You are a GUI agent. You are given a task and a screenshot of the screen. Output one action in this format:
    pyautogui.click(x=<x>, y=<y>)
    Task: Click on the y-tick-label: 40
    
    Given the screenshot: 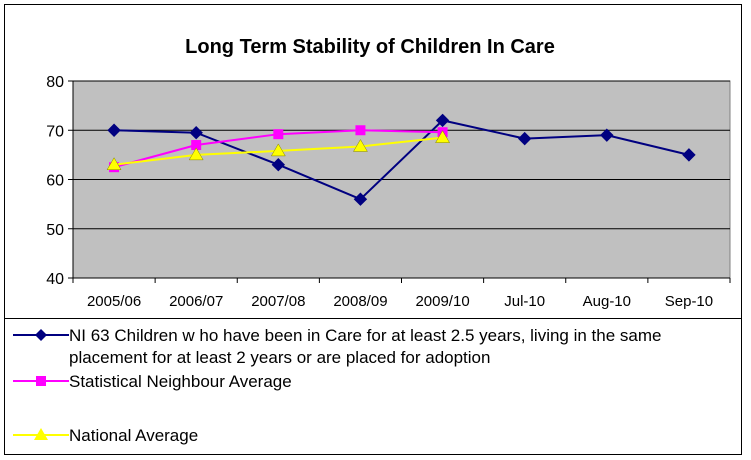 What is the action you would take?
    pyautogui.click(x=55, y=279)
    